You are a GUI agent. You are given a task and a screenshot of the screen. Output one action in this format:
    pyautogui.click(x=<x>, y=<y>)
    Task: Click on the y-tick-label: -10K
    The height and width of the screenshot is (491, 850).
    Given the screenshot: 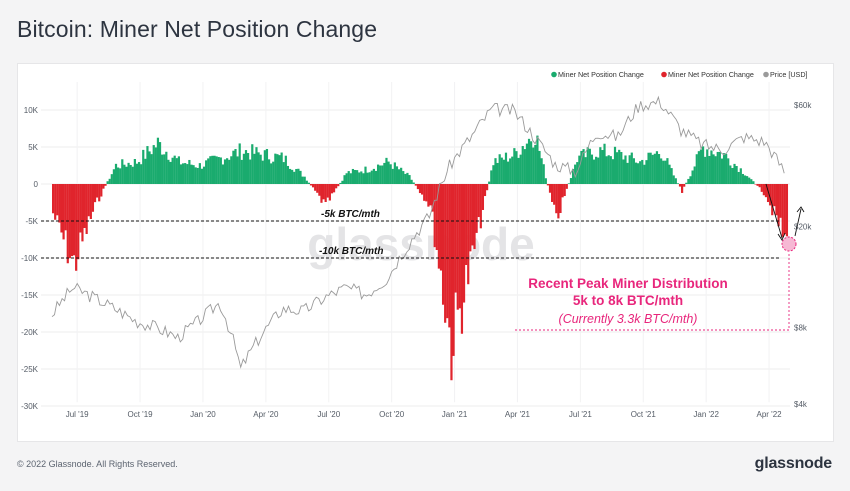 What is the action you would take?
    pyautogui.click(x=30, y=258)
    